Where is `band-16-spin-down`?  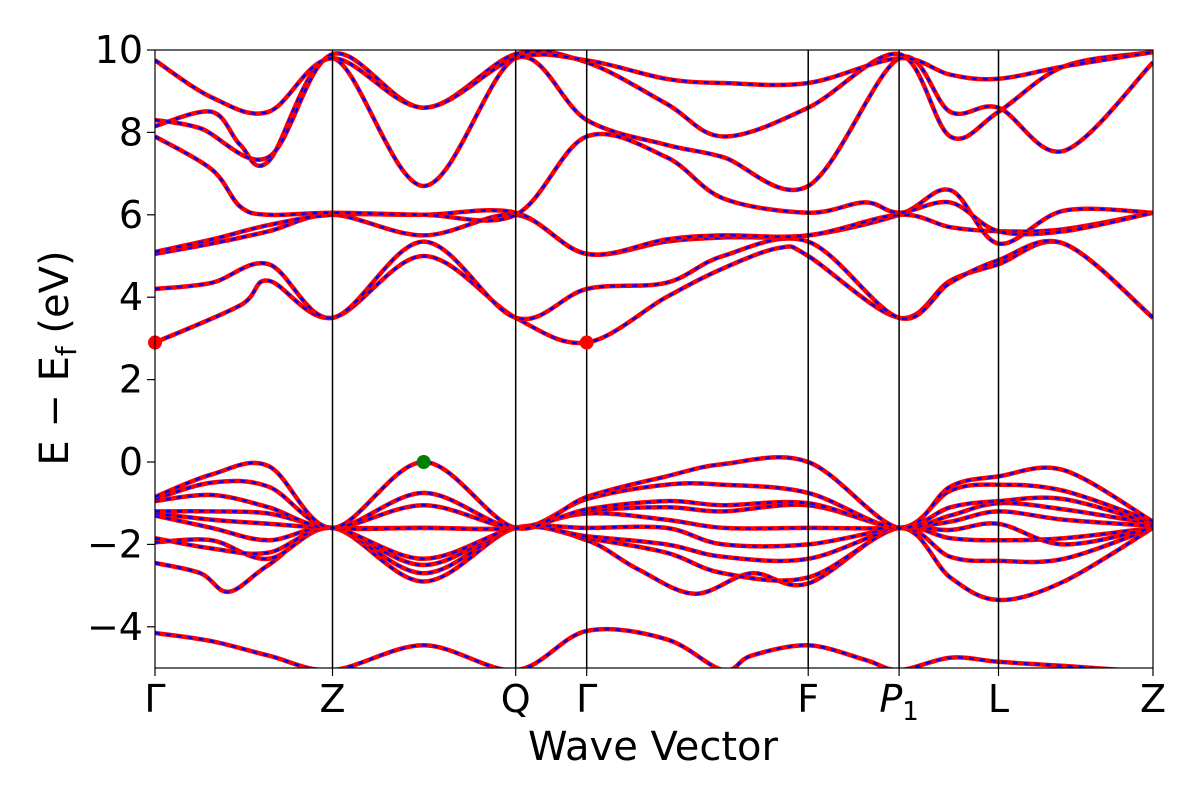 band-16-spin-down is located at coordinates (654, 105).